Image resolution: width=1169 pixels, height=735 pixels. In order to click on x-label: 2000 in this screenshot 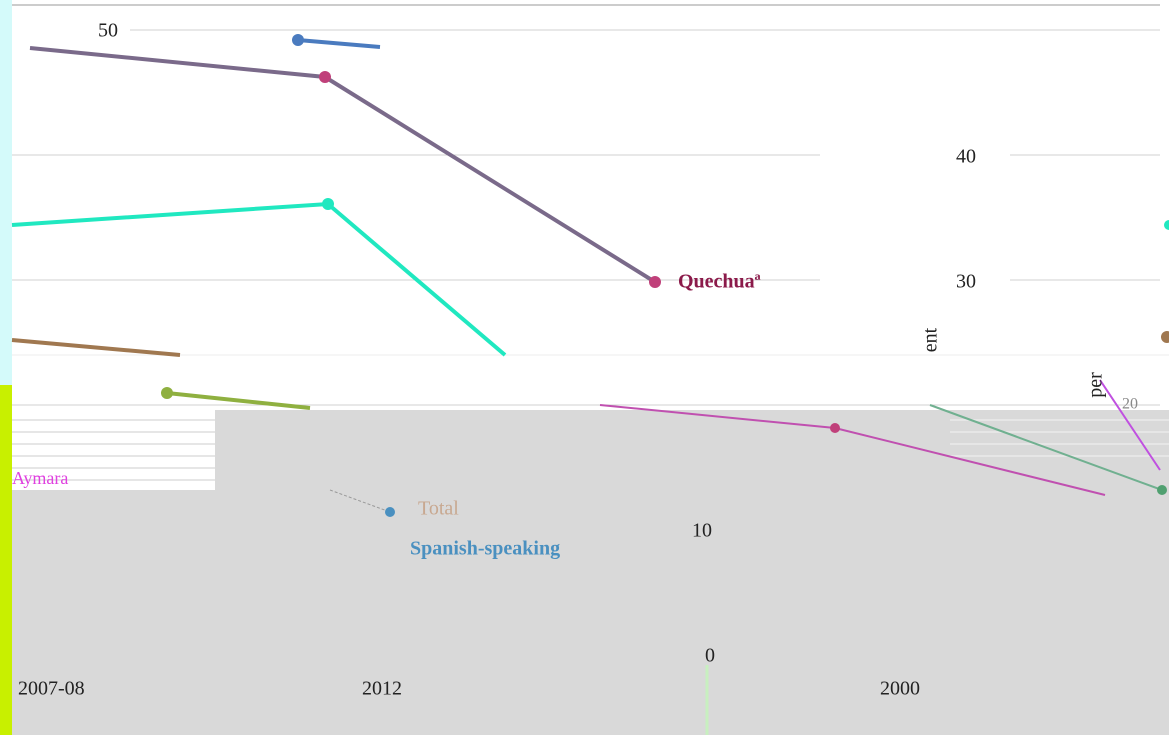, I will do `click(900, 689)`.